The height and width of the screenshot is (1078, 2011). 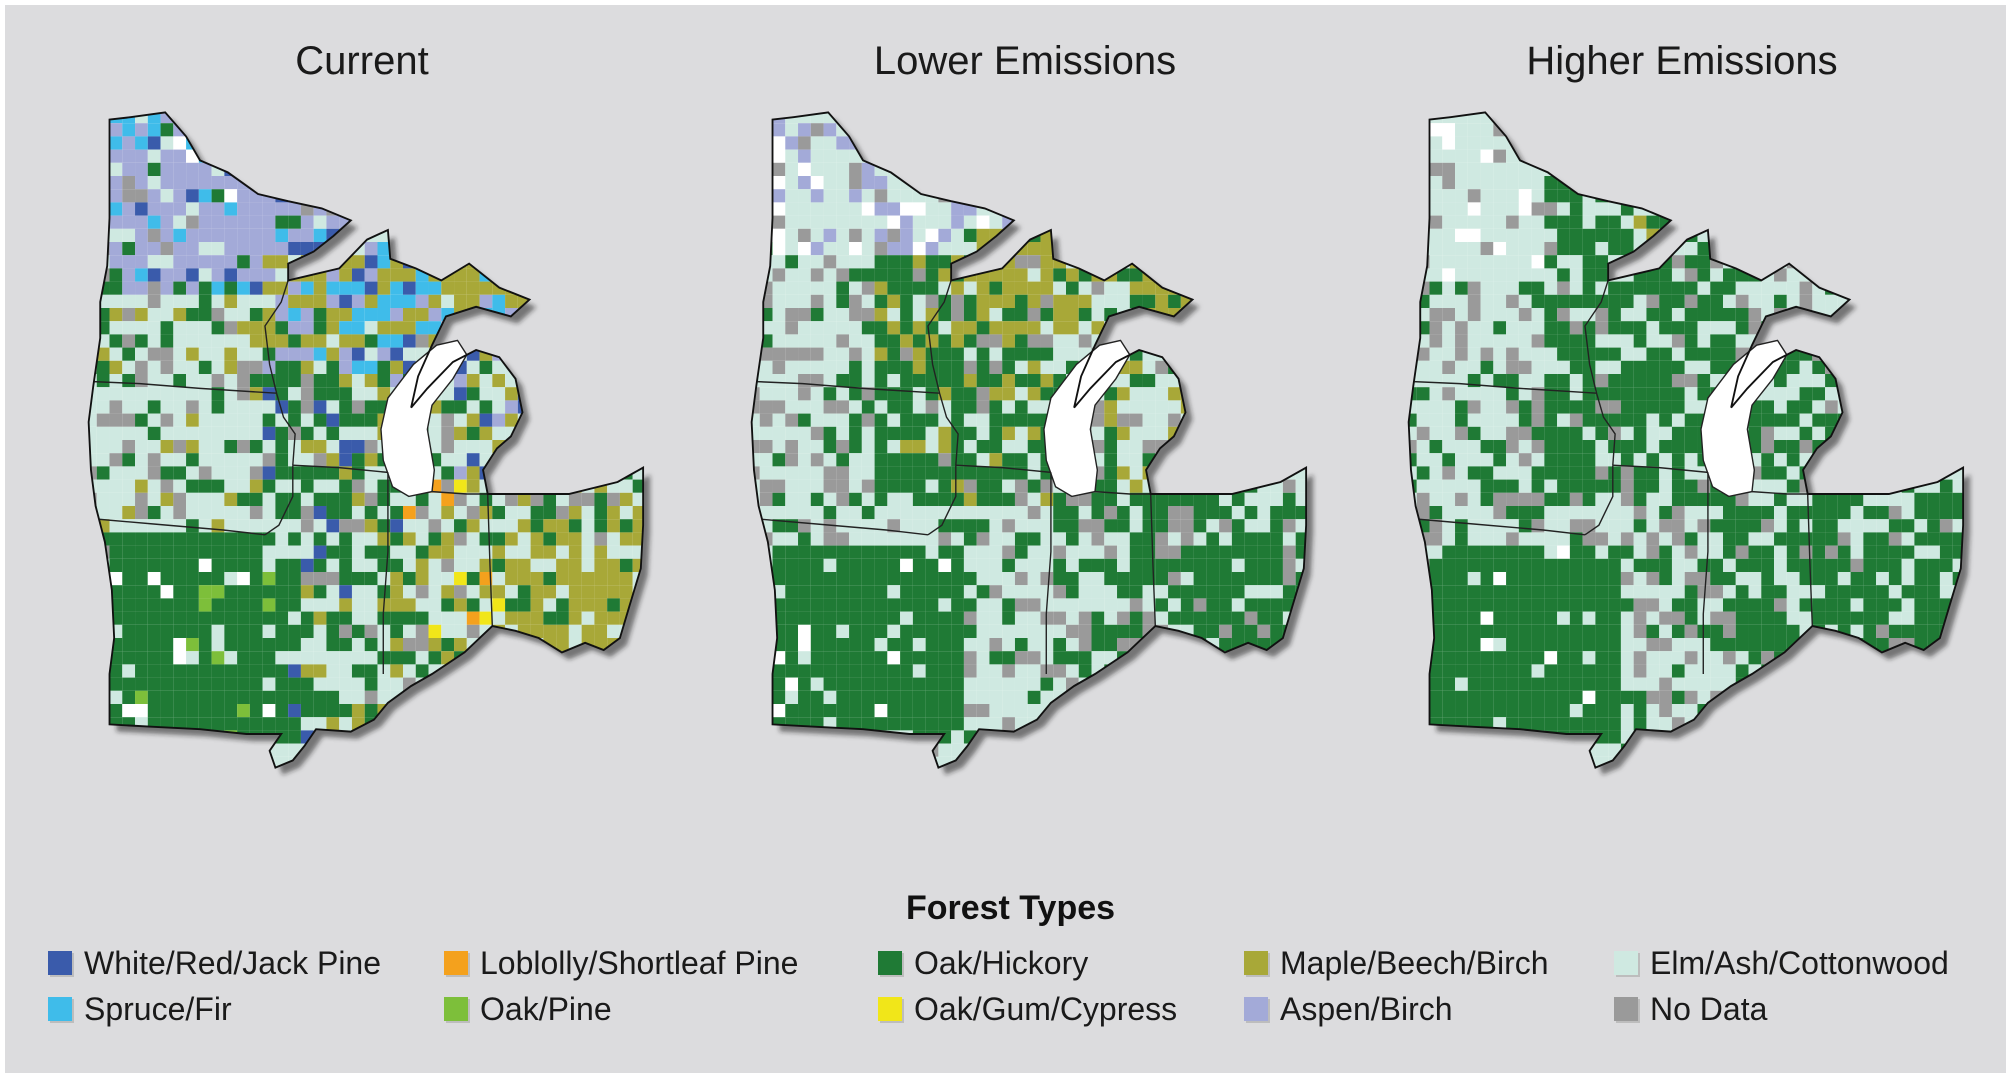 I want to click on legend-label: Aspen/Birch, so click(x=1366, y=1008).